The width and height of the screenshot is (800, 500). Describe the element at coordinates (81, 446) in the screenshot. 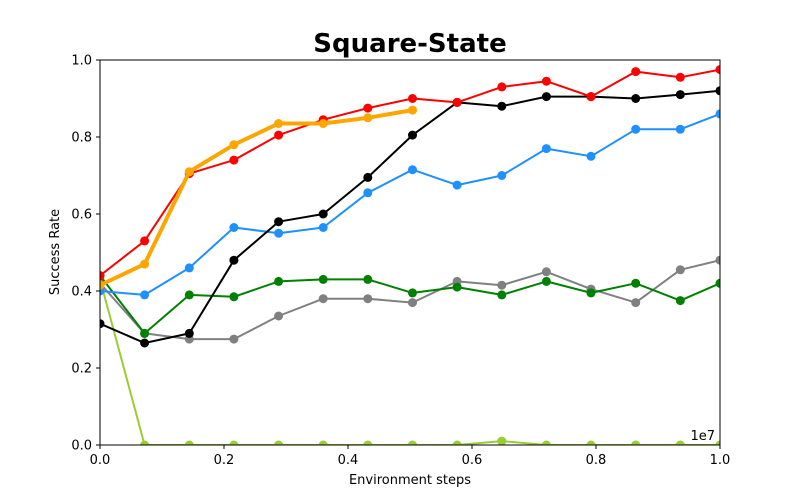

I see `y-tick-label: 0.0` at that location.